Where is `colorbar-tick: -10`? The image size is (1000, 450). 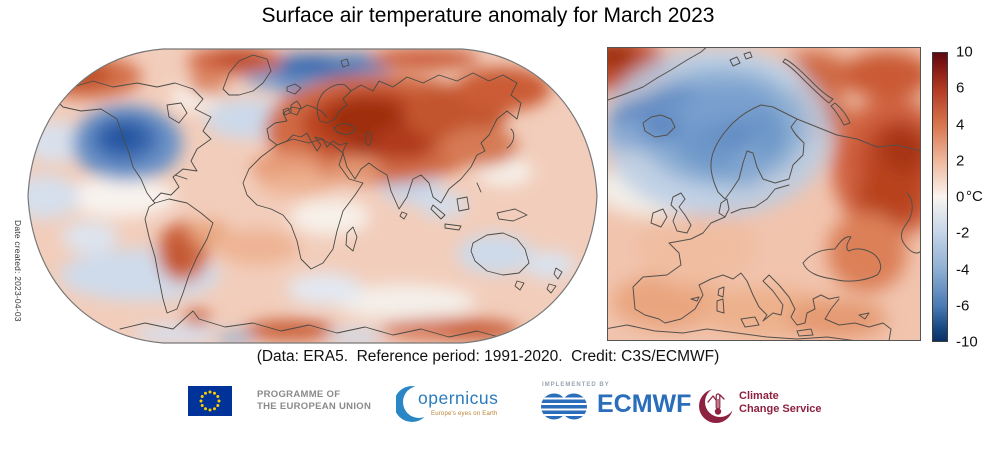 colorbar-tick: -10 is located at coordinates (967, 342).